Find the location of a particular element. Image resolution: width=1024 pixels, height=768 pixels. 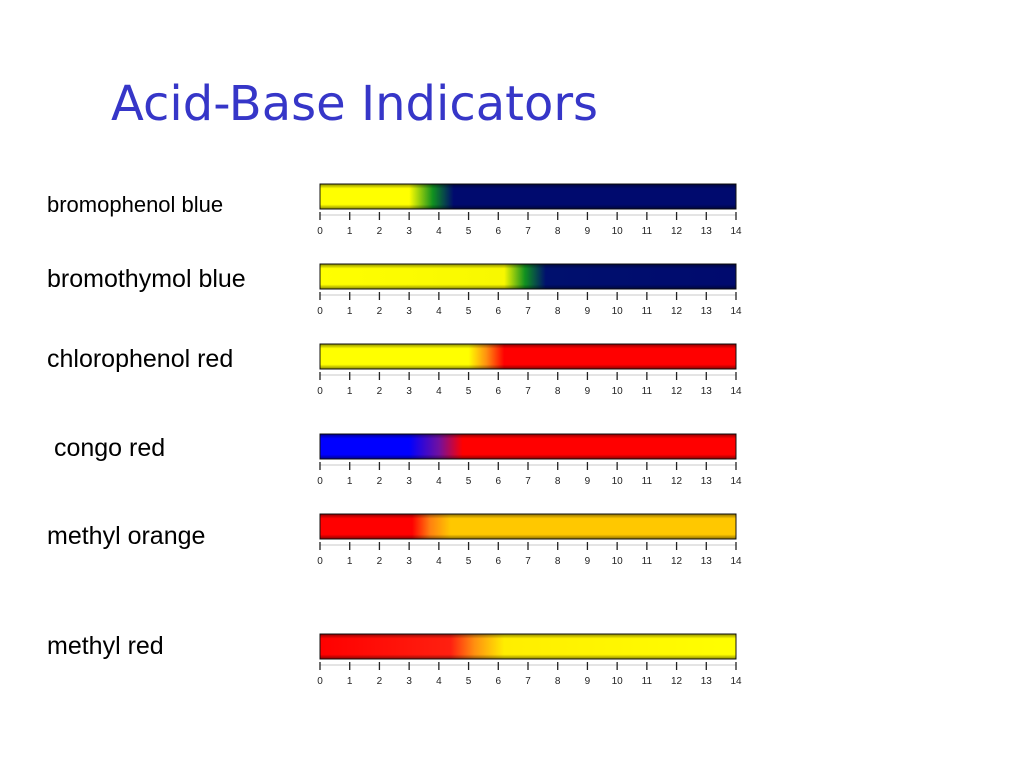

slide-title: Acid-Base Indicators is located at coordinates (355, 104).